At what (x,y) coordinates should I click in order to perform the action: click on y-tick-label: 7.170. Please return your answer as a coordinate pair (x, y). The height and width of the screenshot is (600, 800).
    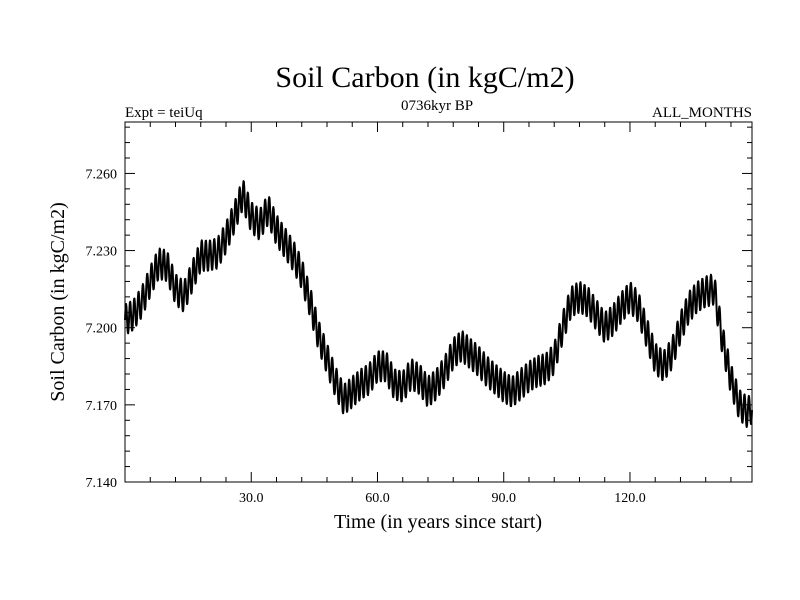
    Looking at the image, I should click on (102, 406).